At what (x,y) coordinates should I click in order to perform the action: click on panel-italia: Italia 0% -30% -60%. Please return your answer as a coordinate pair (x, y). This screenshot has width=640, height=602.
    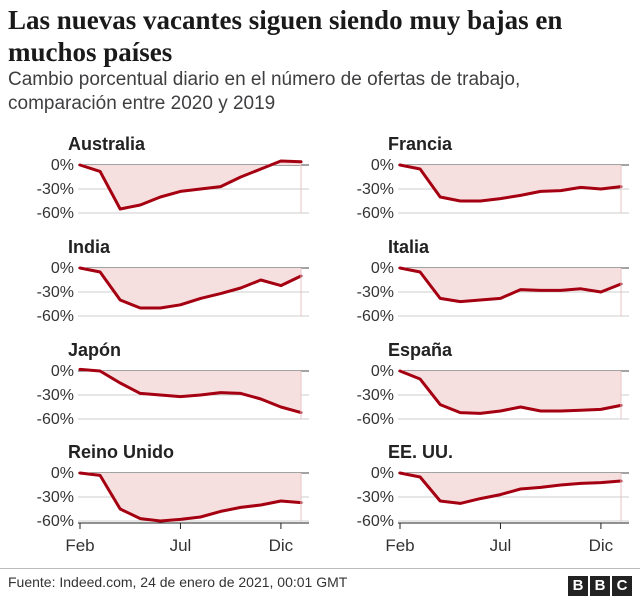
    Looking at the image, I should click on (493, 281).